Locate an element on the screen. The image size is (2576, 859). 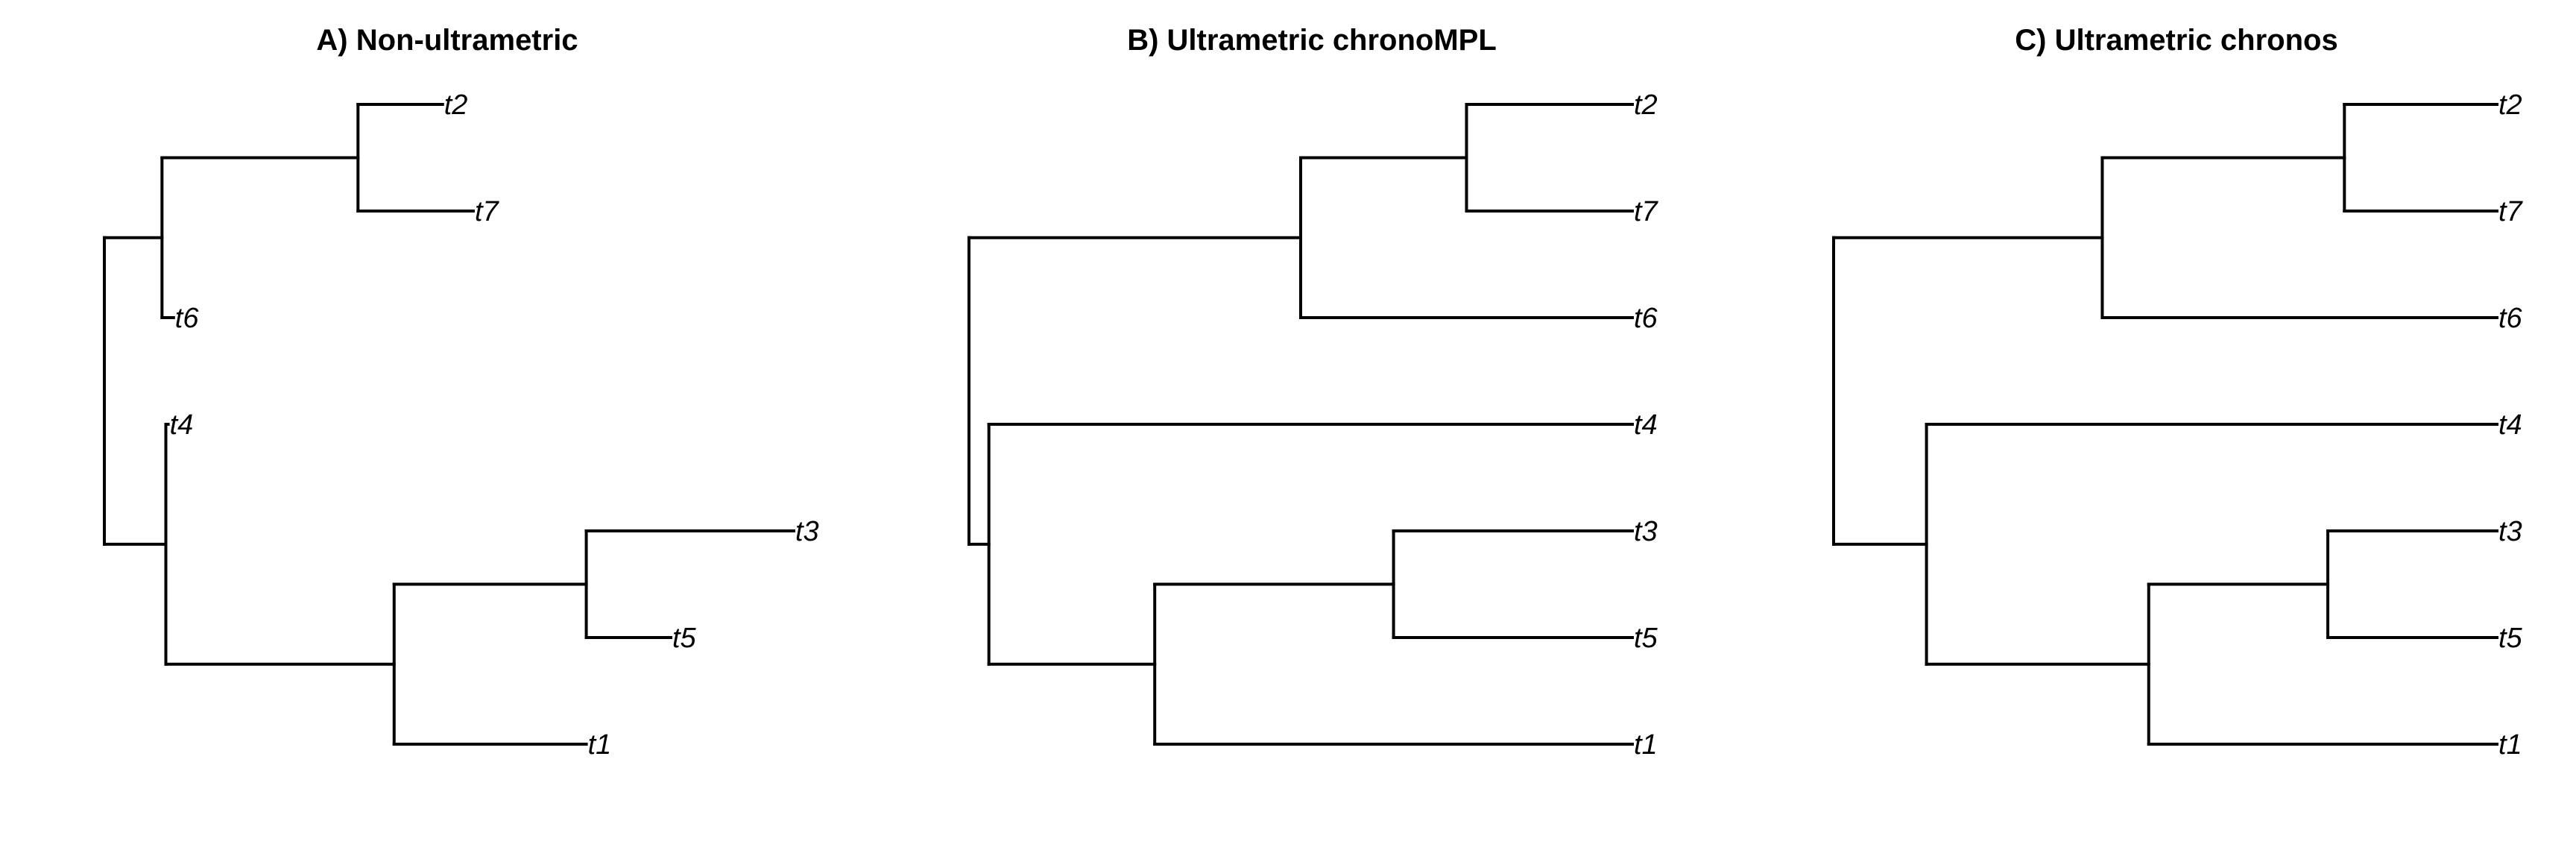
panel-b-title: B) Ultrametric chronoMPL is located at coordinates (1312, 40).